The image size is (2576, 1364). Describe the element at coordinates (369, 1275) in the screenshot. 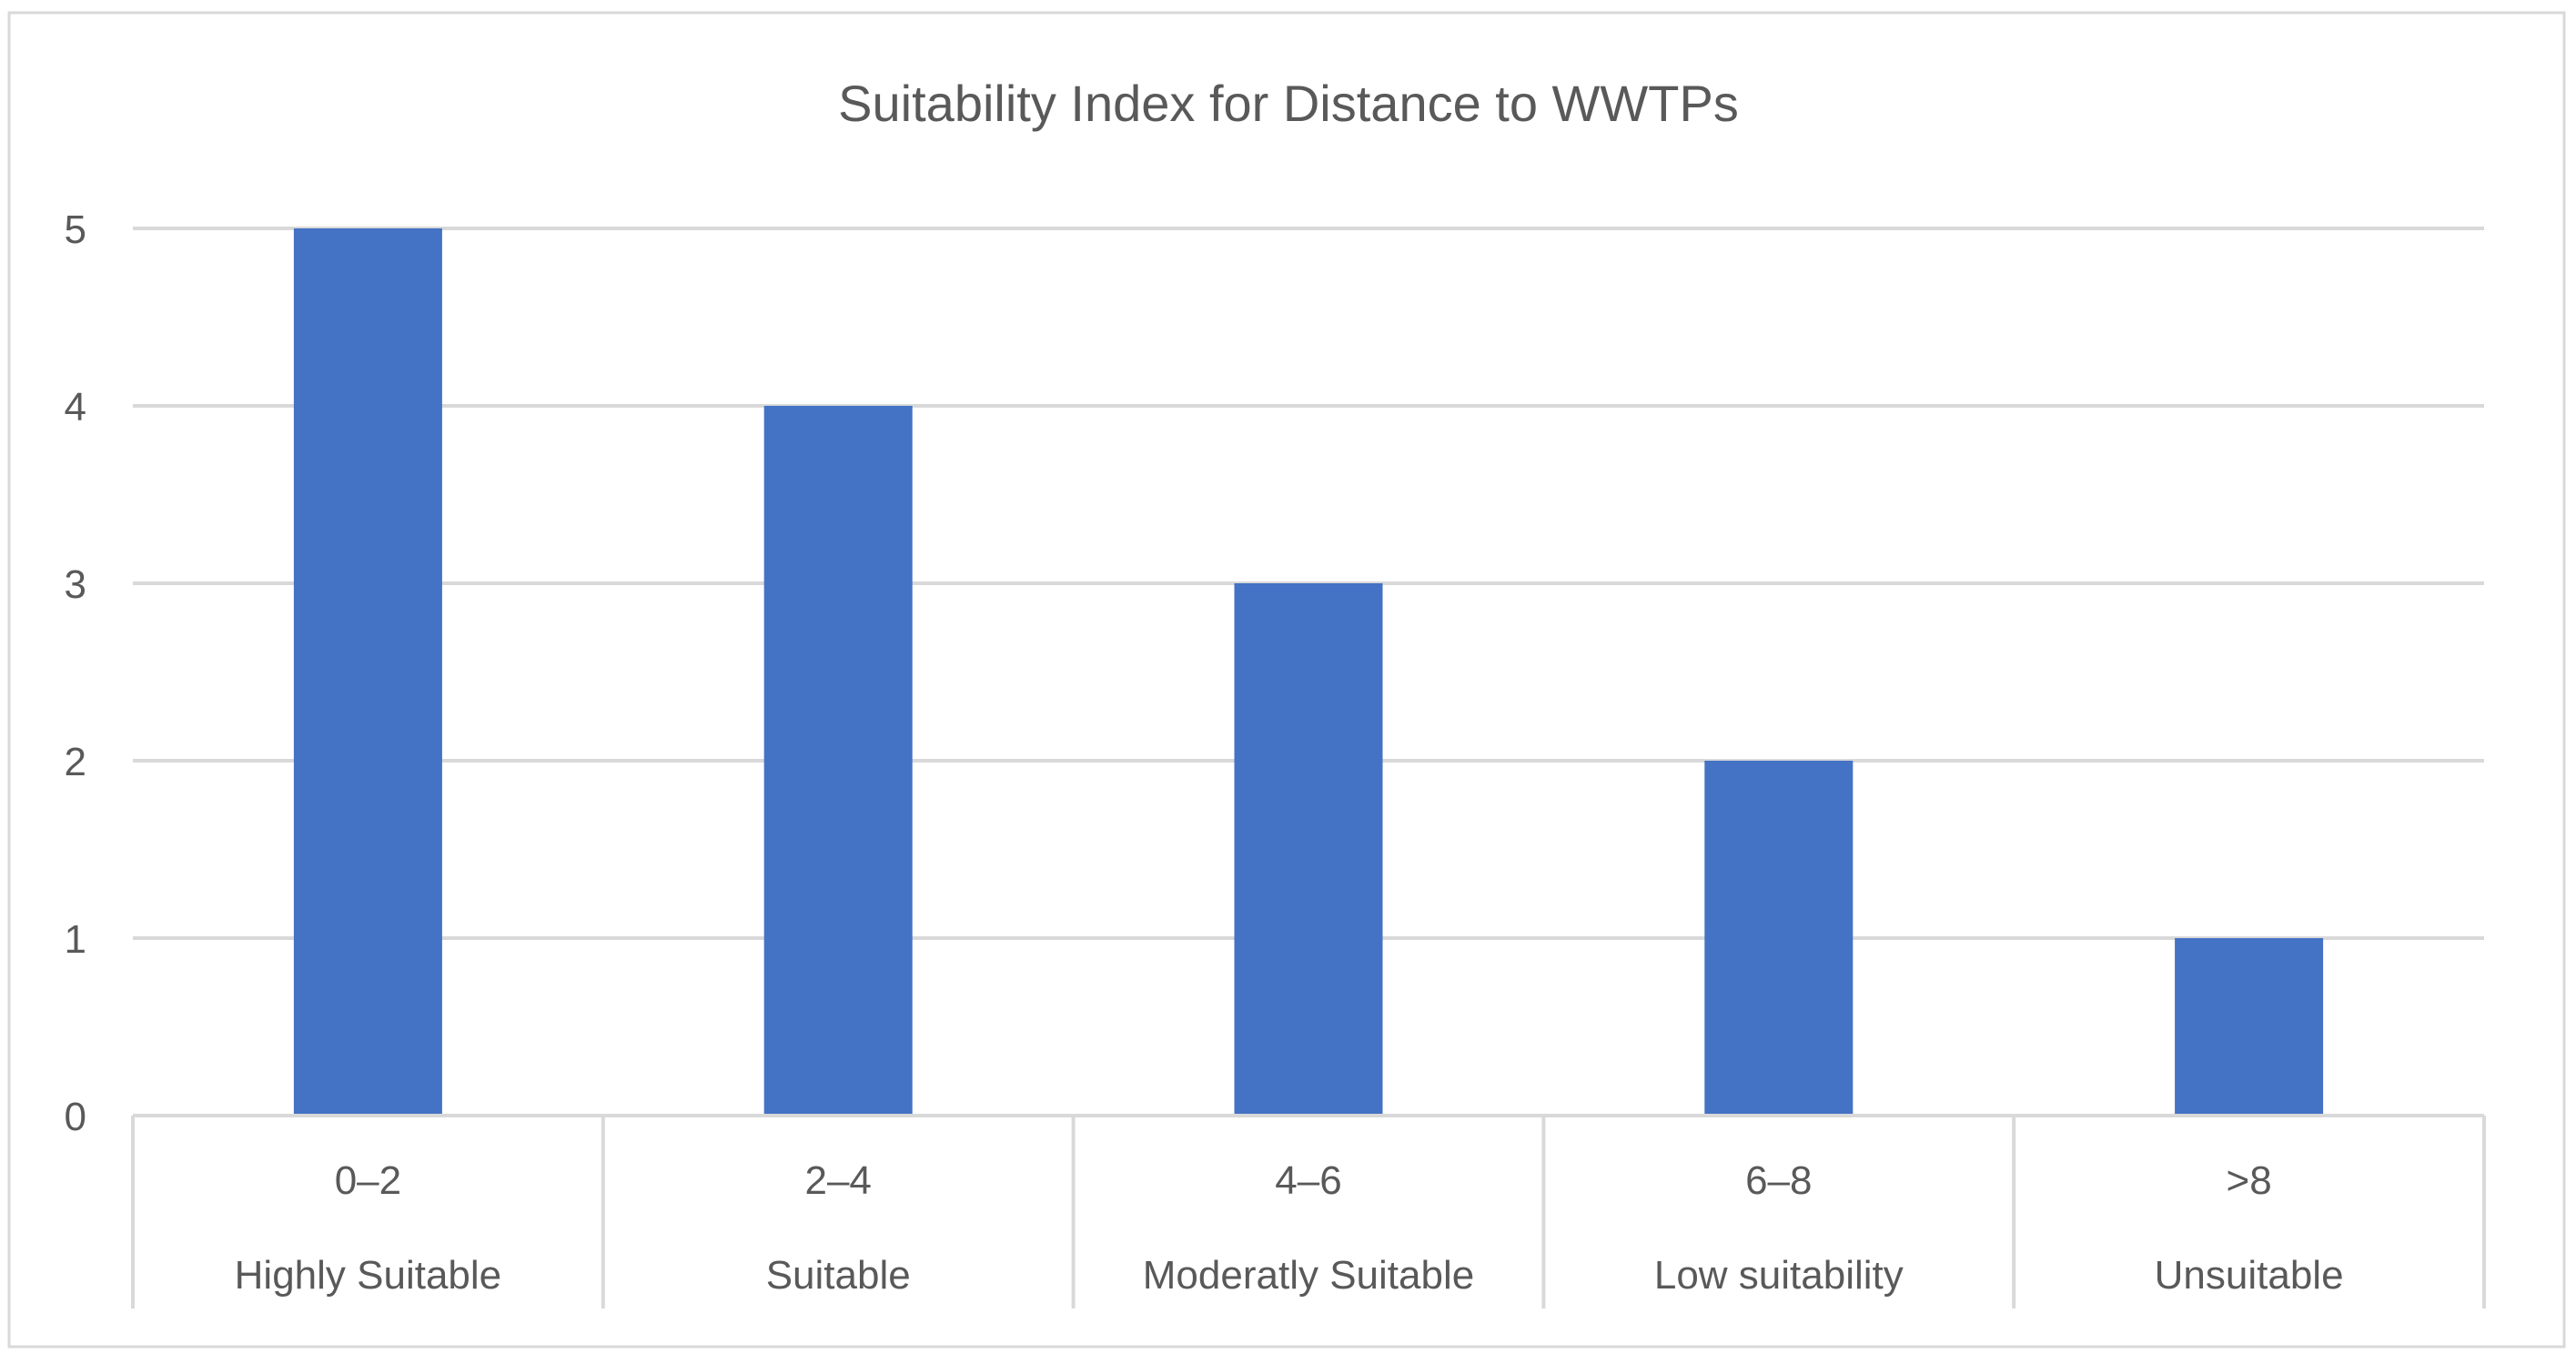

I see `x-tick-sublabel: Highly Suitable` at that location.